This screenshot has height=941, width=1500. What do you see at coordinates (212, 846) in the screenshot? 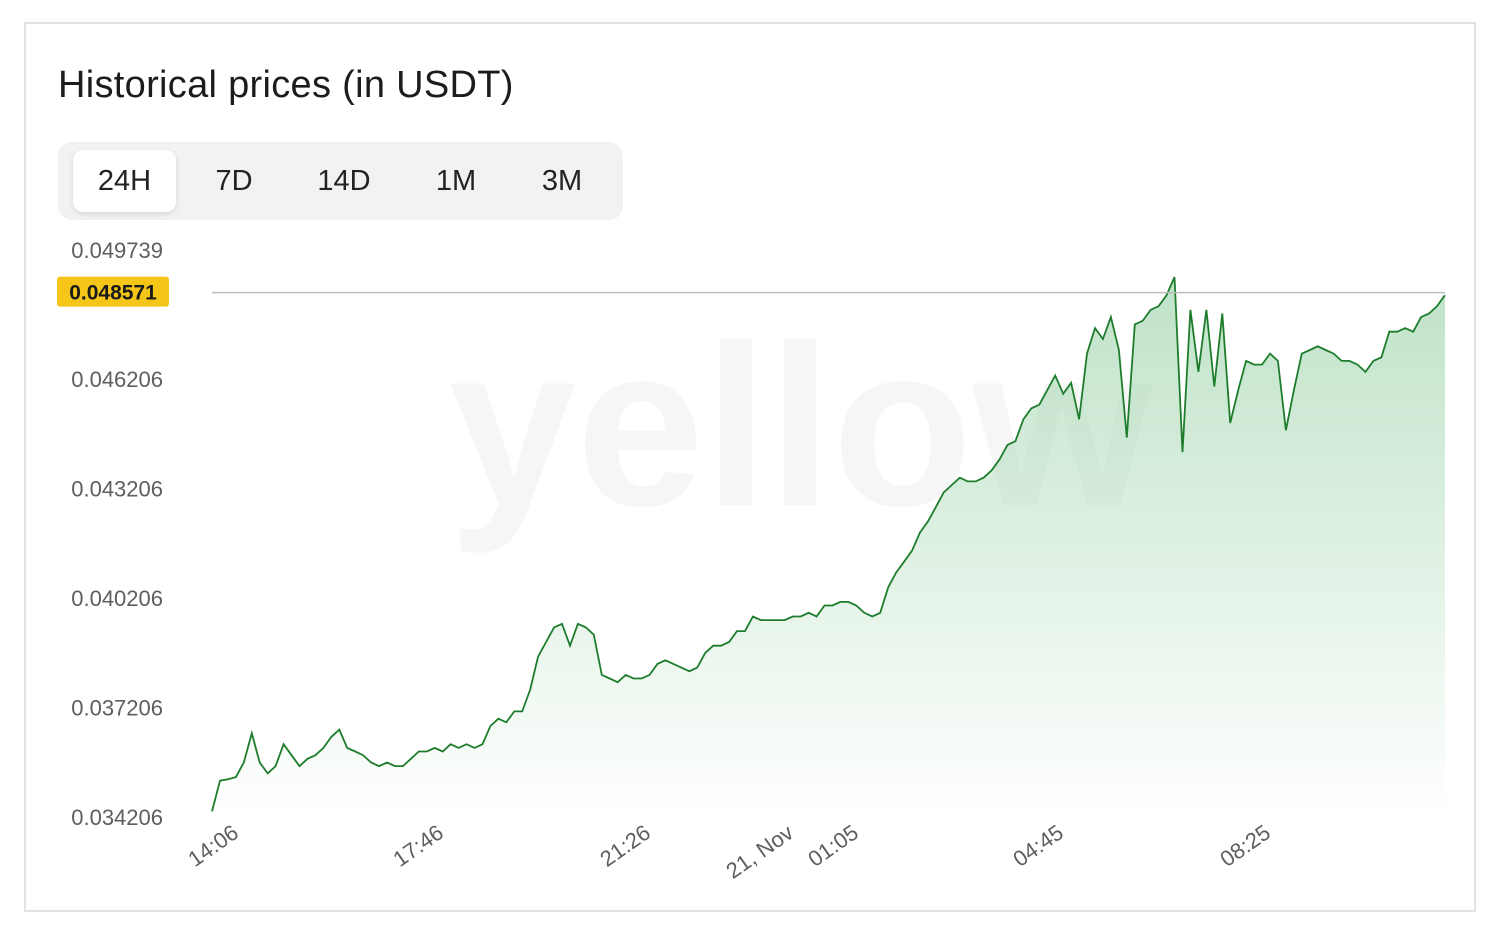
I see `x-tick-label: 14:06` at bounding box center [212, 846].